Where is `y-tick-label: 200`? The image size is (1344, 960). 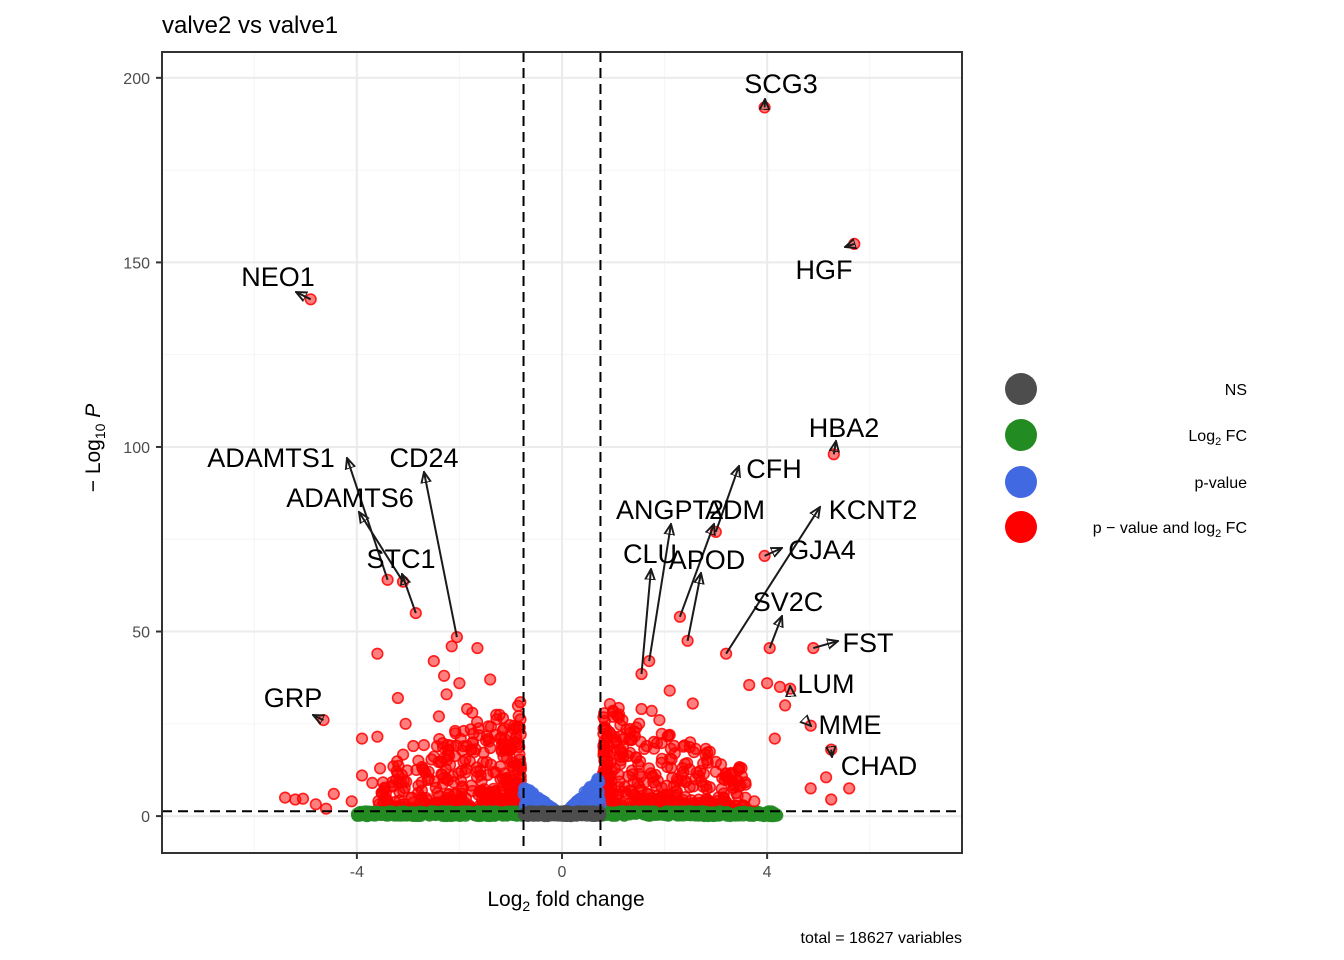
y-tick-label: 200 is located at coordinates (136, 79).